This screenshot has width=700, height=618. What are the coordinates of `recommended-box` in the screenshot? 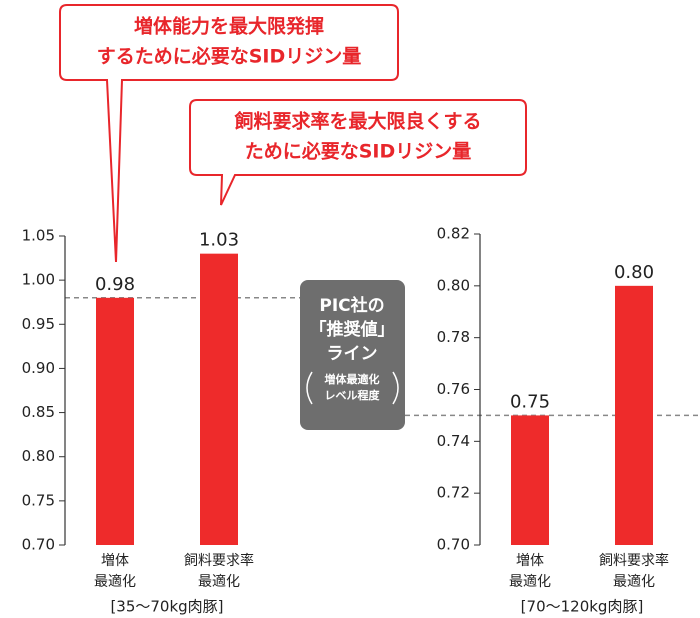 It's located at (352, 355).